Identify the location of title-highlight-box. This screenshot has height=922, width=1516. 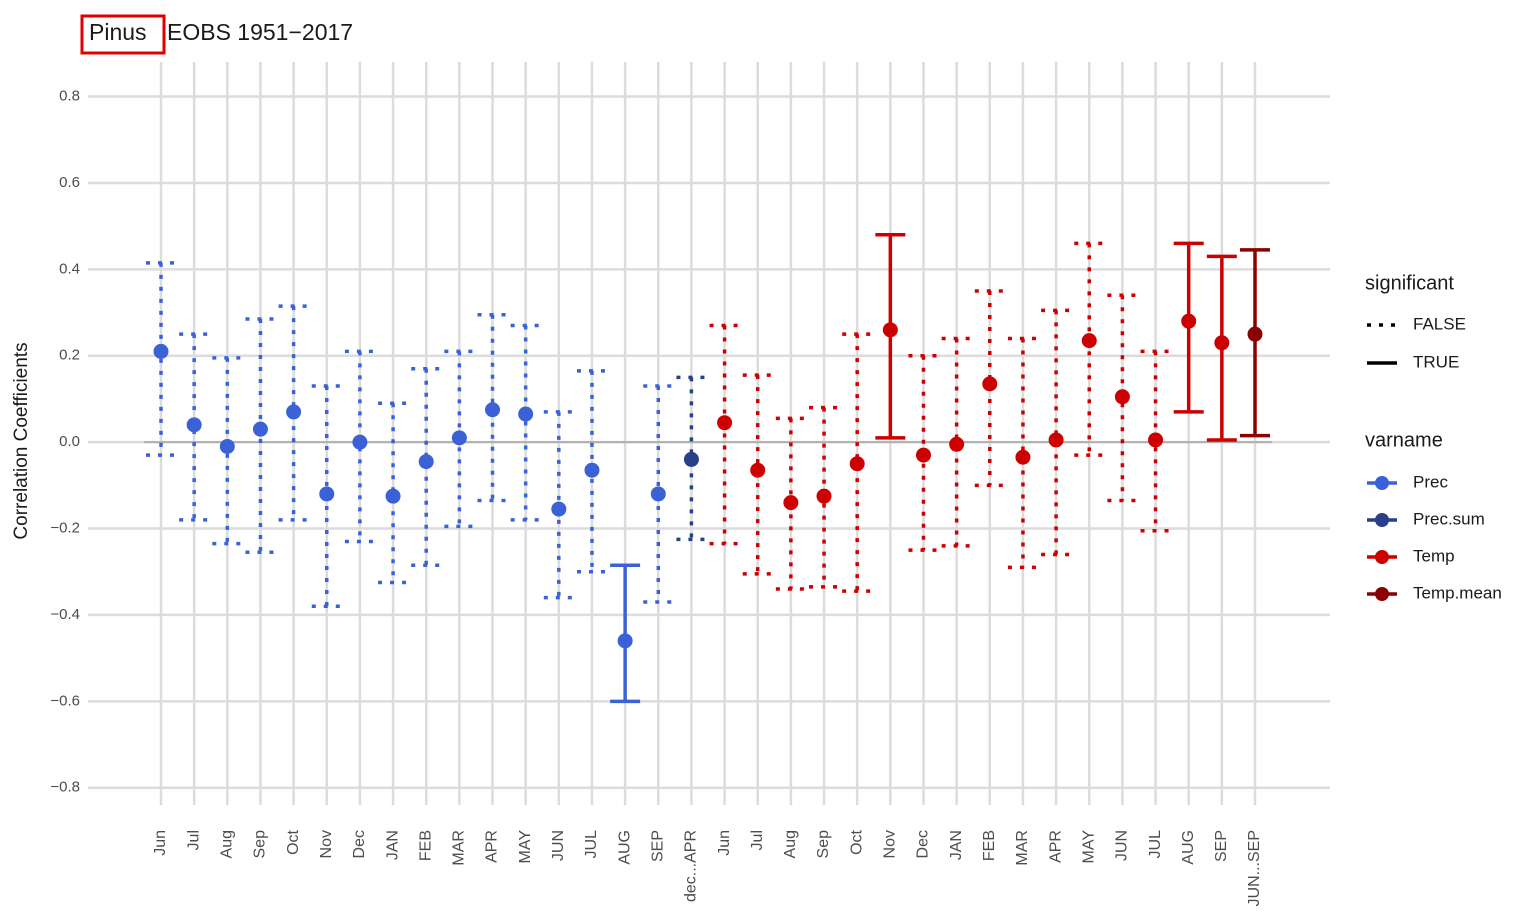
(123, 34).